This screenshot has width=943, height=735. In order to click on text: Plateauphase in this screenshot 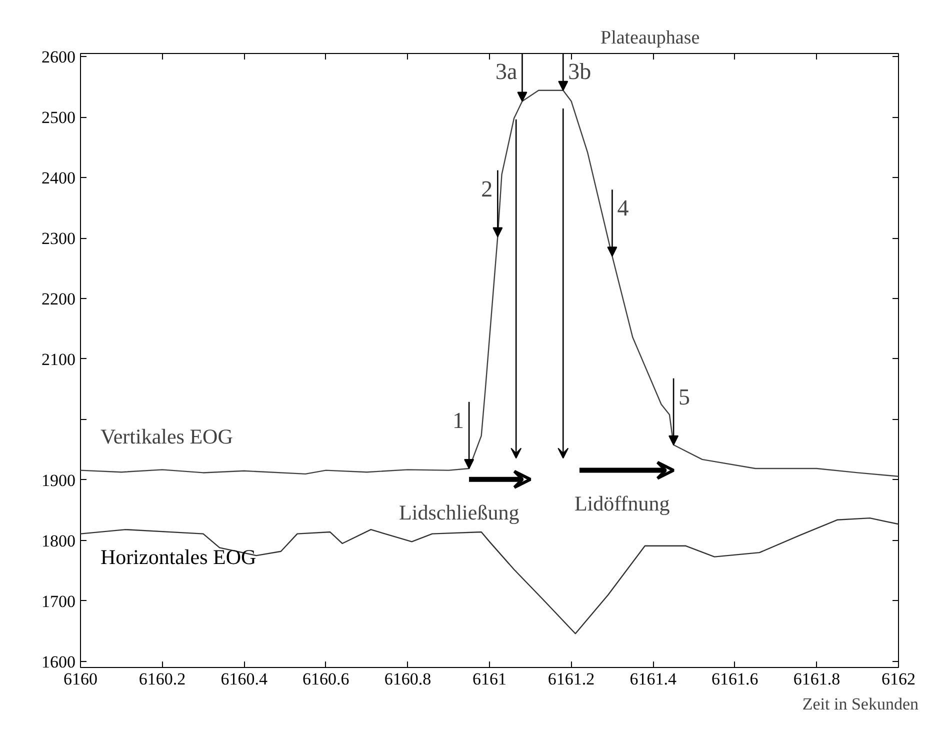, I will do `click(650, 38)`.